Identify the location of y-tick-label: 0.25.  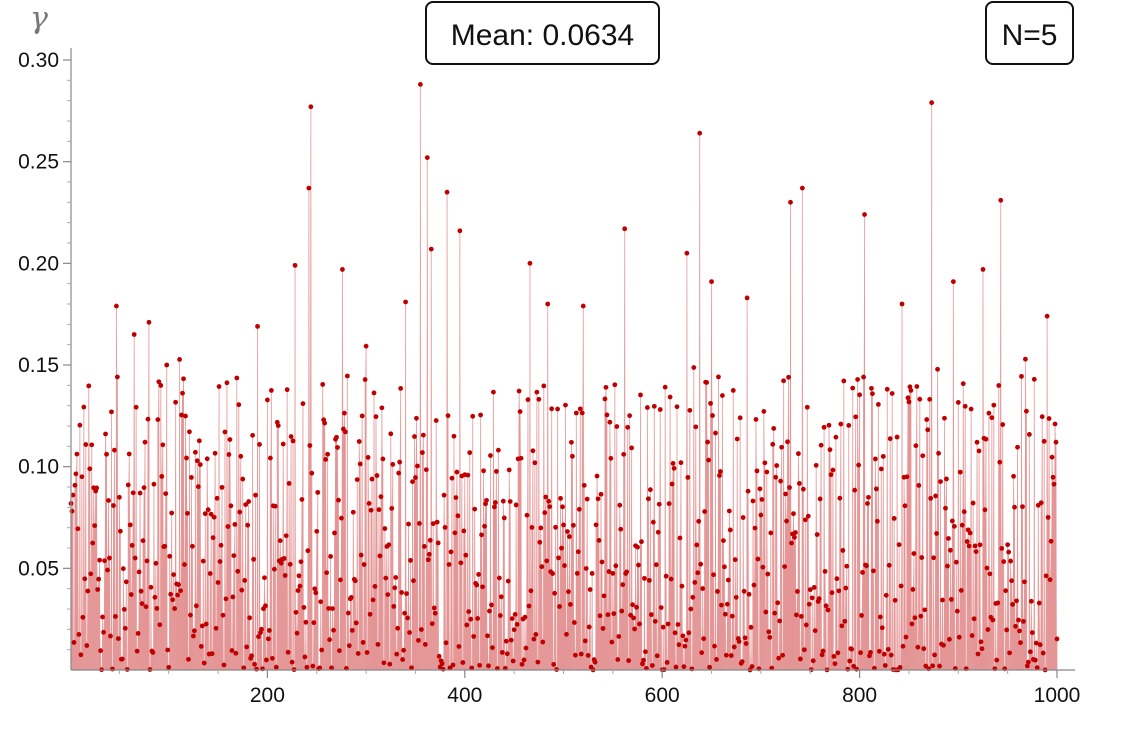
(38, 162).